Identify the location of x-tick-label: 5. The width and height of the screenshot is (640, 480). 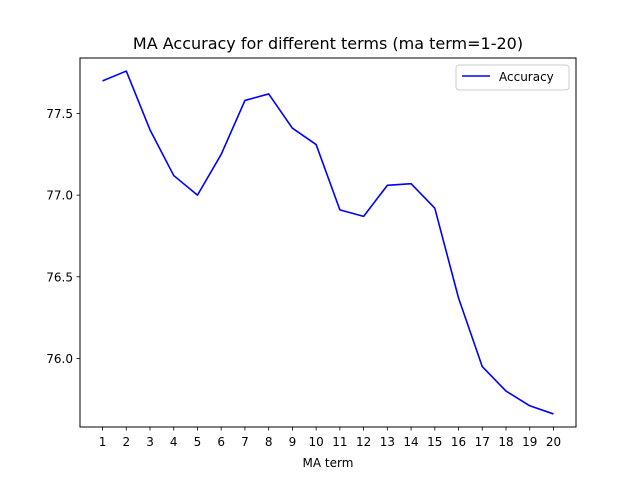
(198, 442).